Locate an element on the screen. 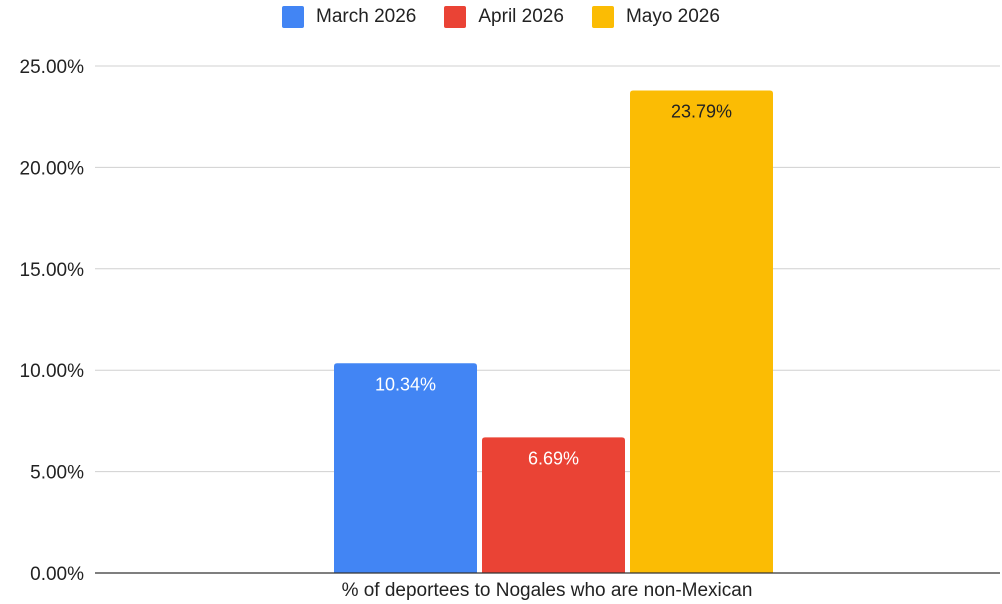  y-tick-label: 25.00% is located at coordinates (52, 67).